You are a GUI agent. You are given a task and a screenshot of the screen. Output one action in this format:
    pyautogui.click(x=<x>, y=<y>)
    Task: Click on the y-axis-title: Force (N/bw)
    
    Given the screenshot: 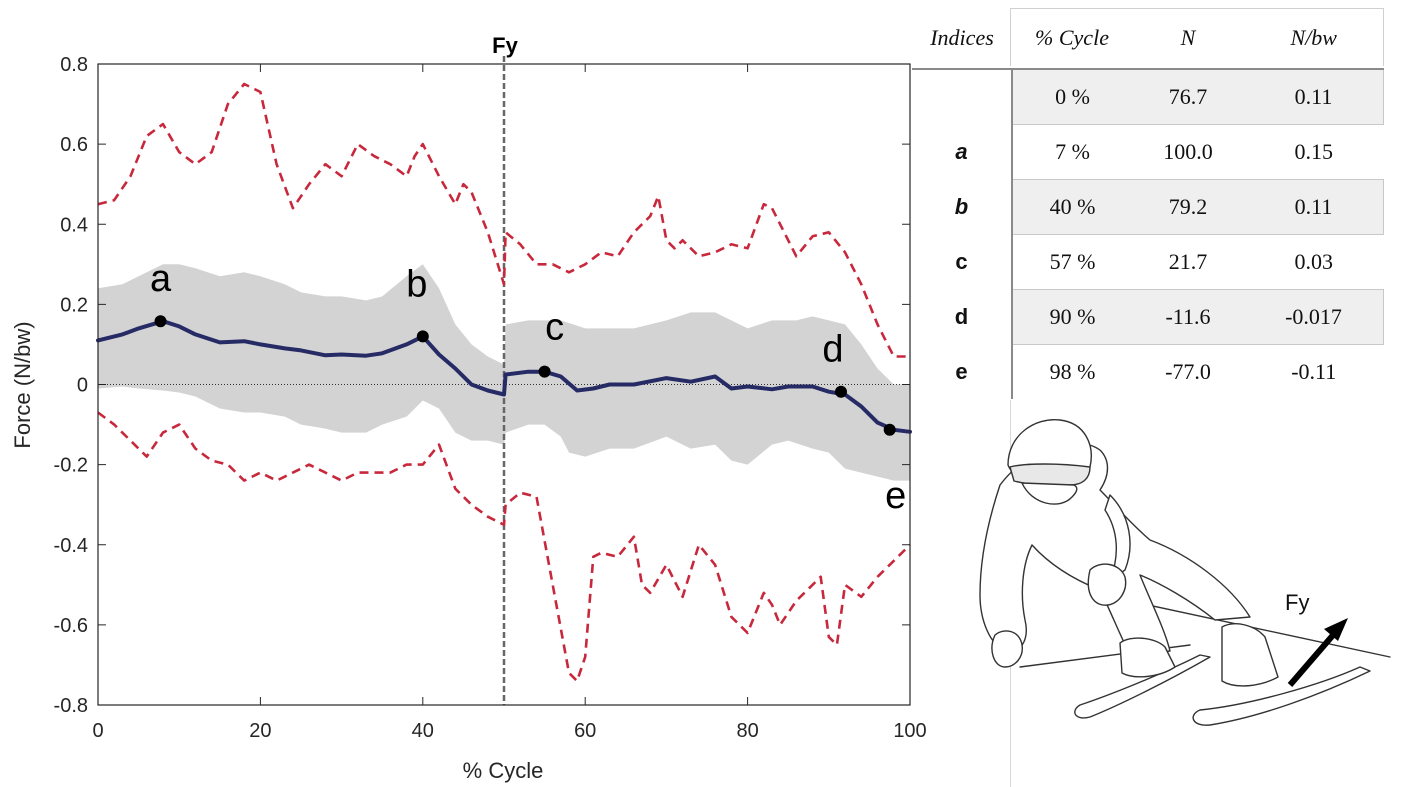 What is the action you would take?
    pyautogui.click(x=22, y=384)
    